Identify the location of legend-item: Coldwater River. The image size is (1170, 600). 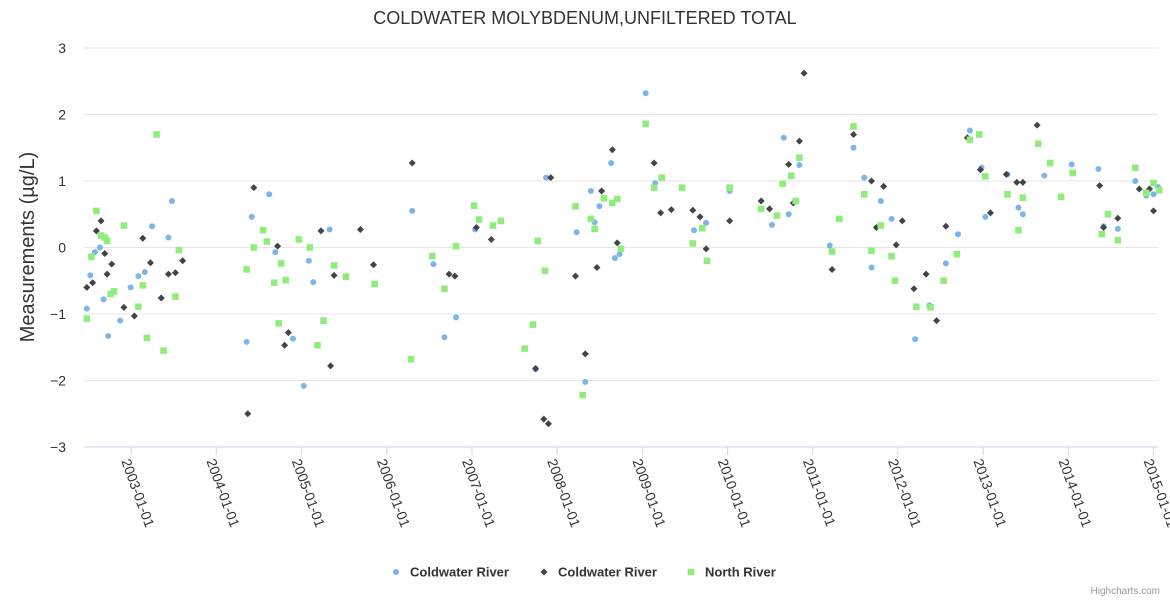
(451, 572).